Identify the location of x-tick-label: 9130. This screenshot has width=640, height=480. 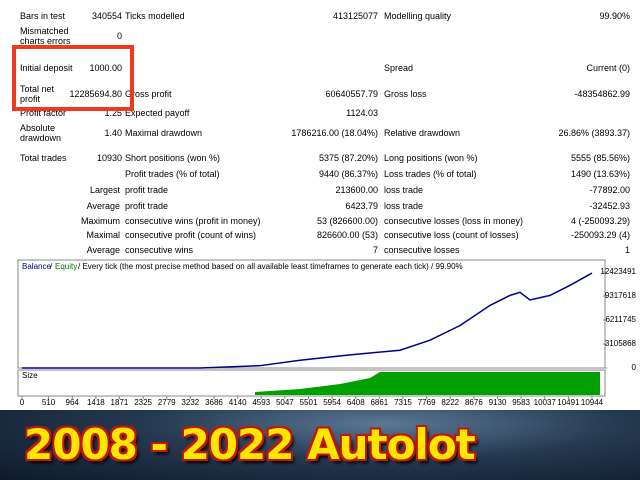
(498, 402).